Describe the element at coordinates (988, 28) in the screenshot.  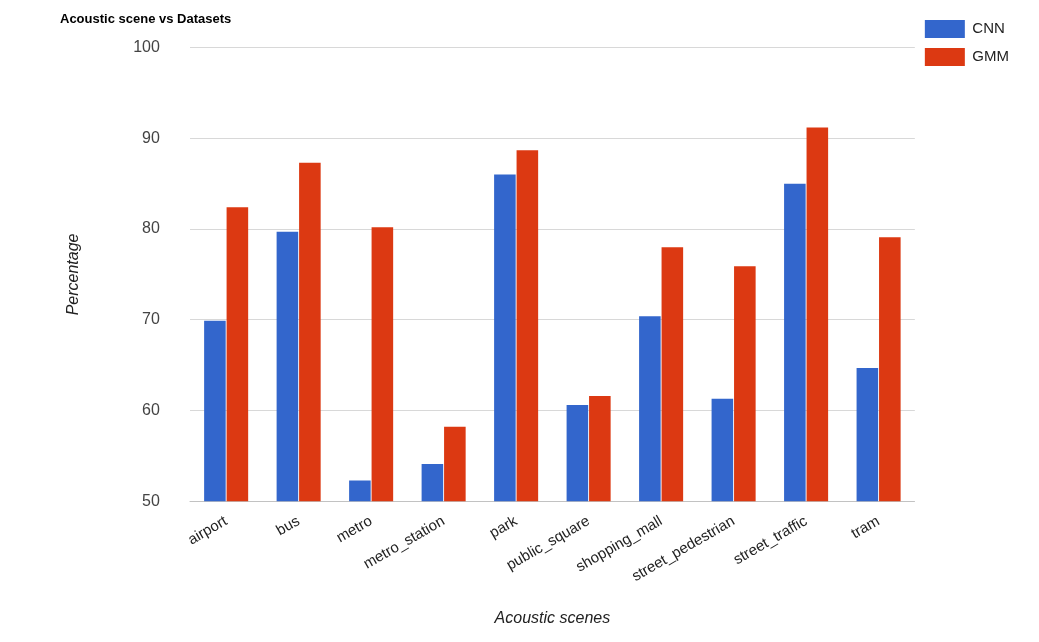
I see `legend-label: CNN` at that location.